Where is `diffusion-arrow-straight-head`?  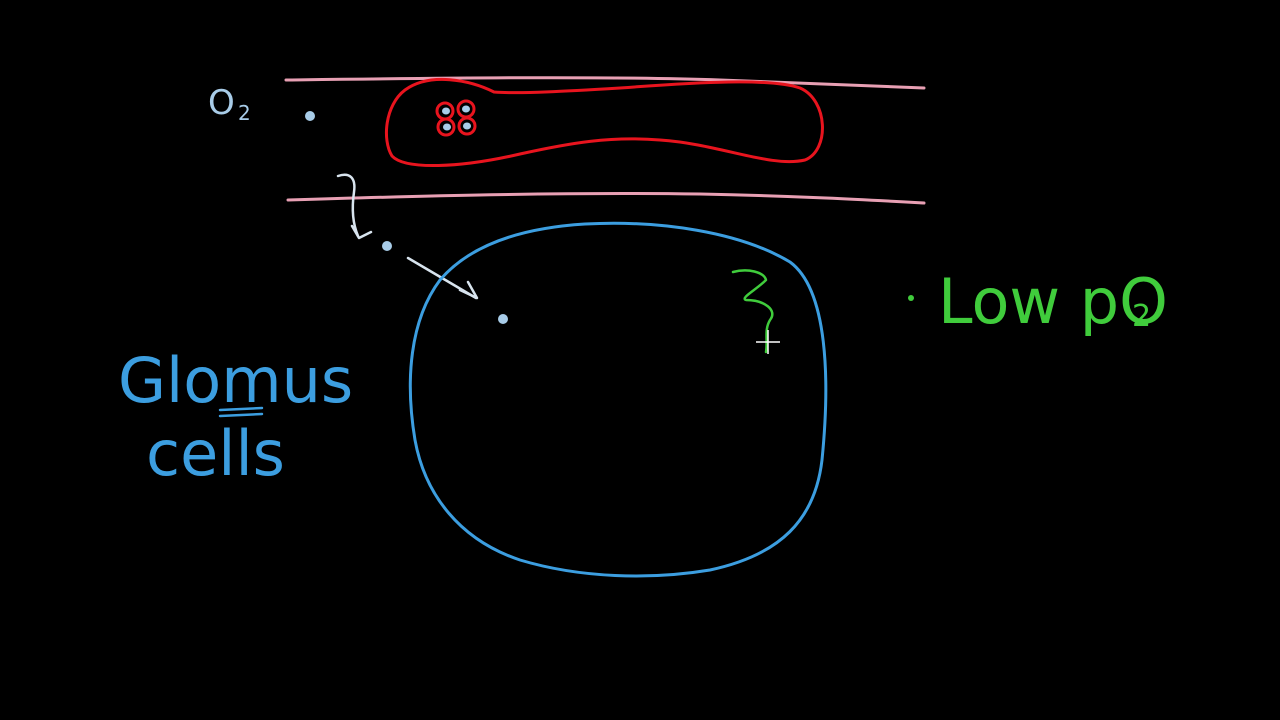 diffusion-arrow-straight-head is located at coordinates (468, 290).